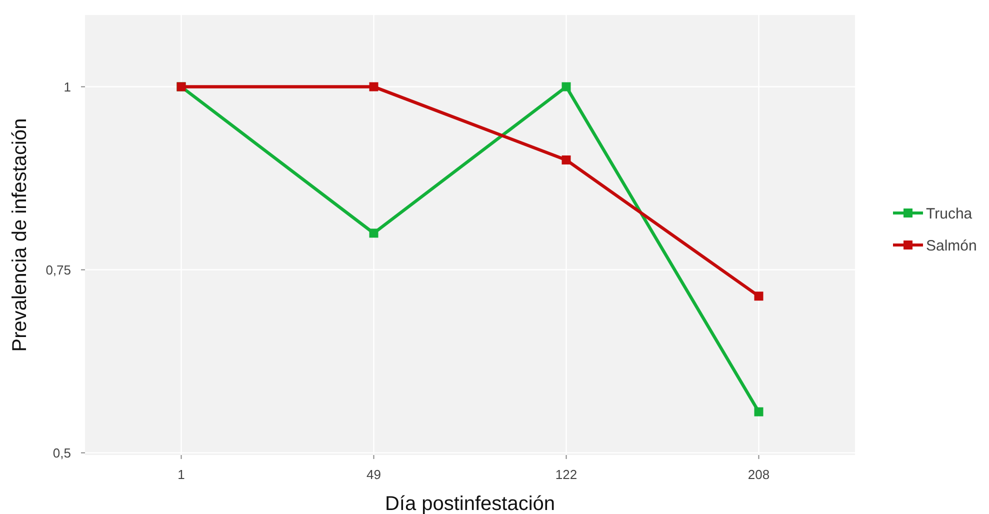  Describe the element at coordinates (67, 86) in the screenshot. I see `y-tick-label: 1` at that location.